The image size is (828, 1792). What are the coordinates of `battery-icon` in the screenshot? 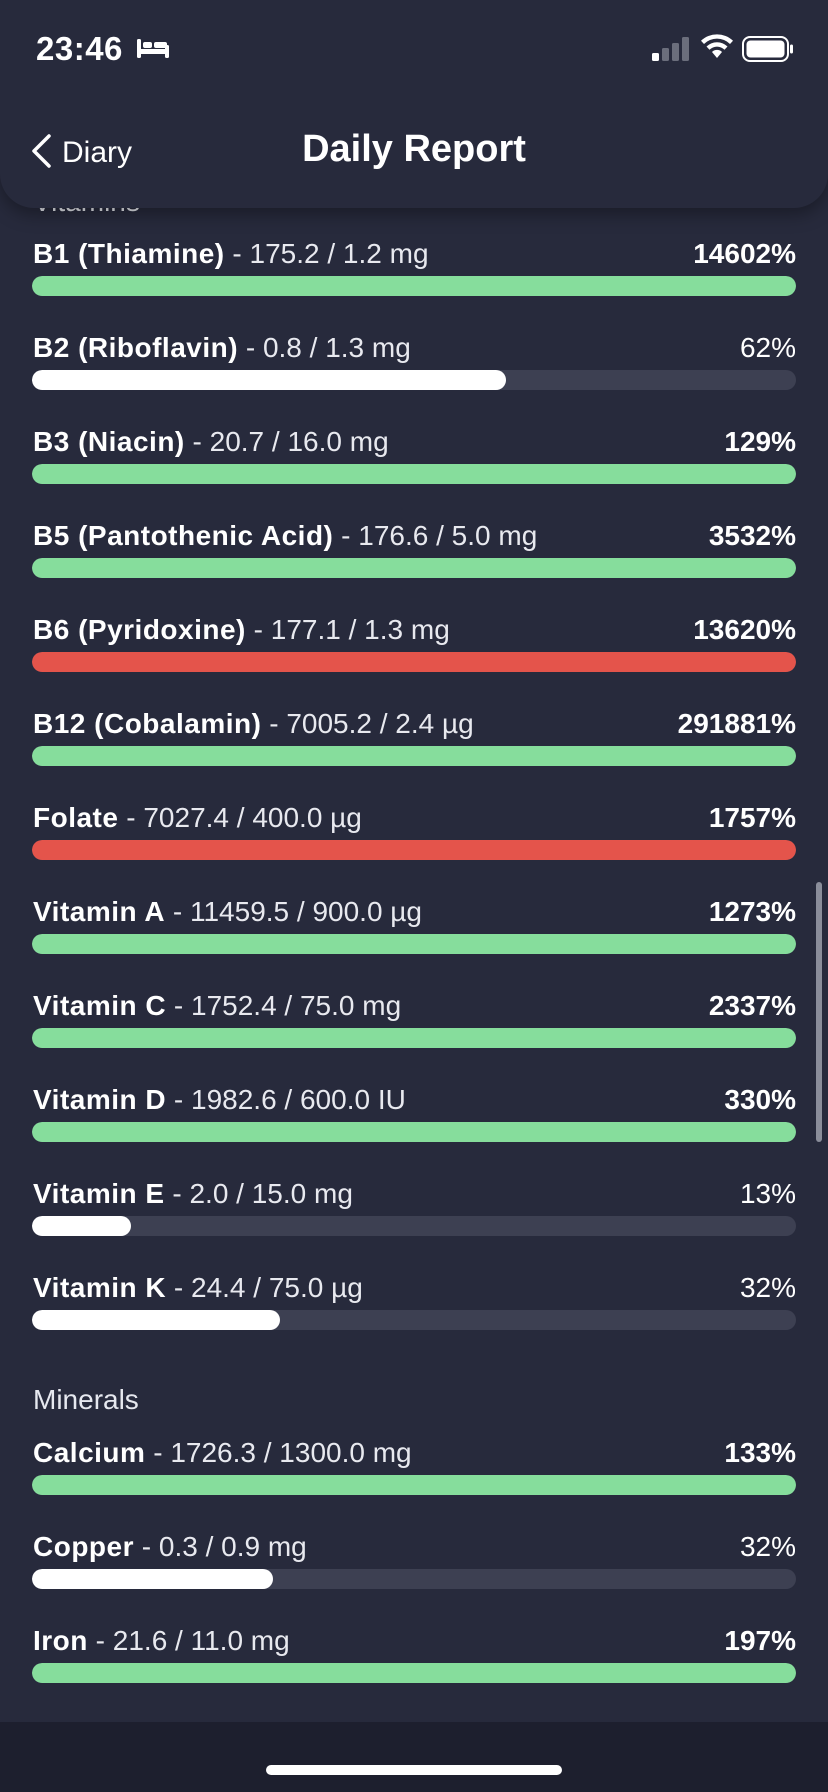 It's located at (768, 51).